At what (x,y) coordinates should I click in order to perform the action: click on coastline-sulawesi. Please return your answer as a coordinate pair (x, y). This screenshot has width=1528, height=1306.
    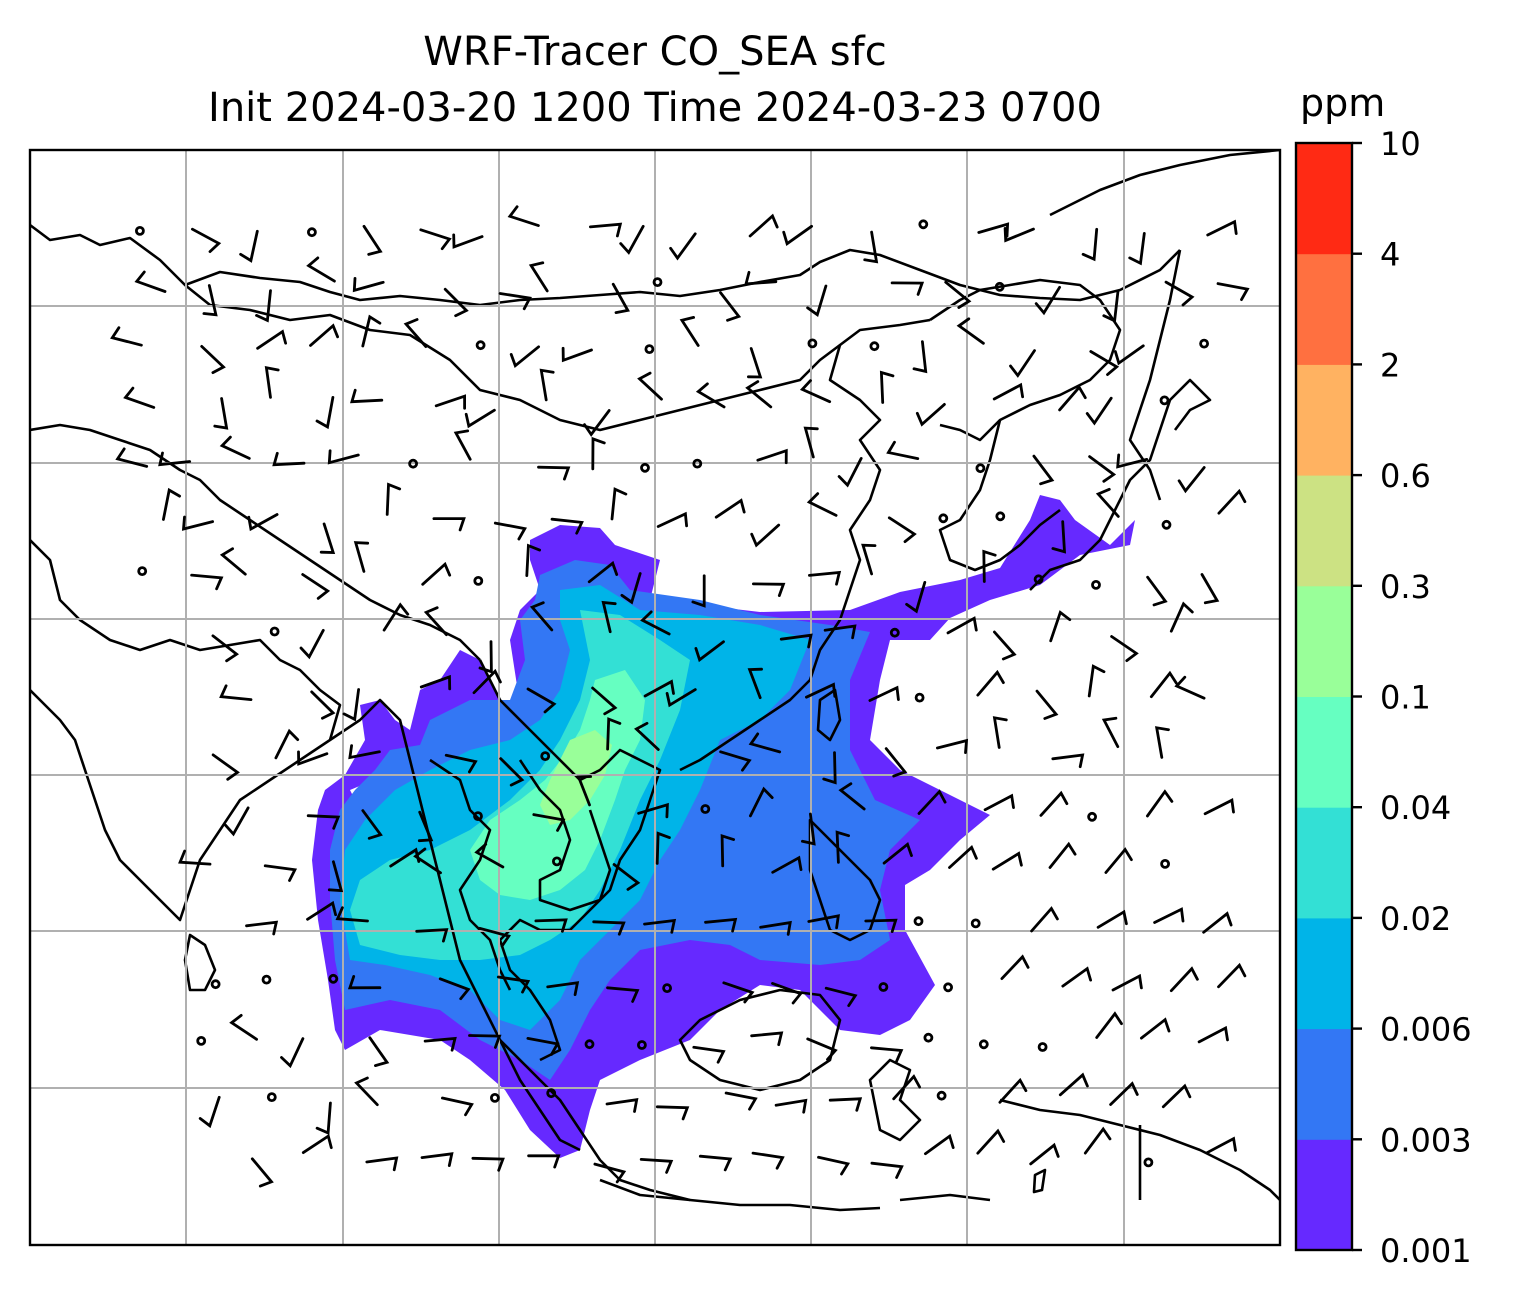
    Looking at the image, I should click on (895, 1100).